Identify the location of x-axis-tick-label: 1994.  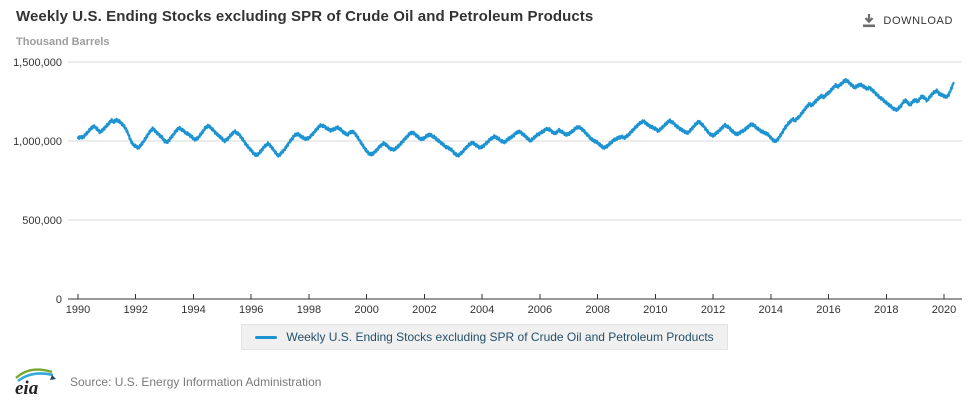
(193, 310).